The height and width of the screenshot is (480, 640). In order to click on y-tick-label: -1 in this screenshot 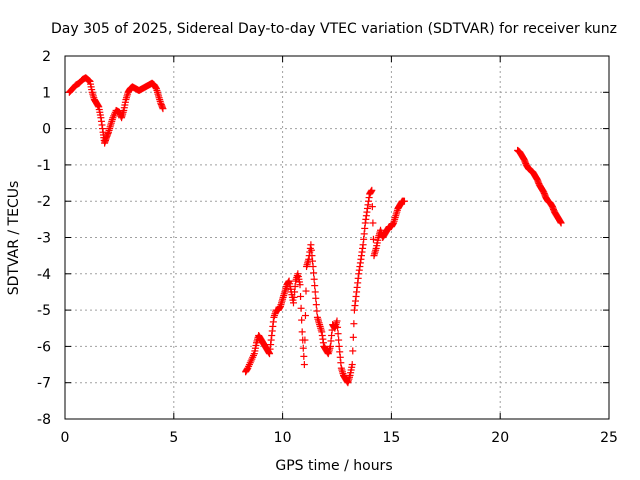, I will do `click(44, 166)`.